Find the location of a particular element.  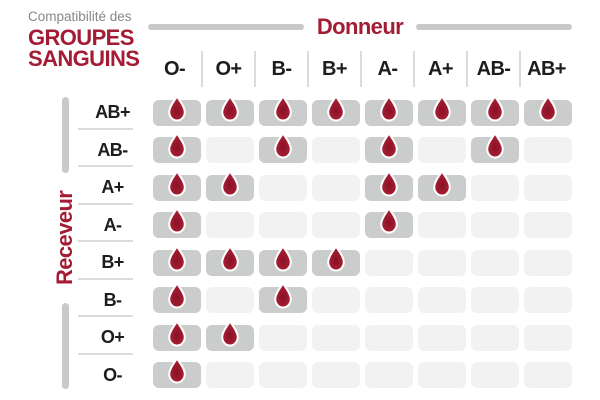

cell-receiver-a-neg-donor-ab-neg-empty is located at coordinates (494, 225).